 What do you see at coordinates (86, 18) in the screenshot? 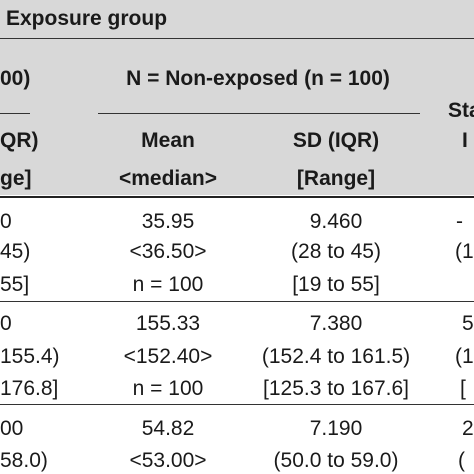
I see `exposure-group-title: Exposure group` at bounding box center [86, 18].